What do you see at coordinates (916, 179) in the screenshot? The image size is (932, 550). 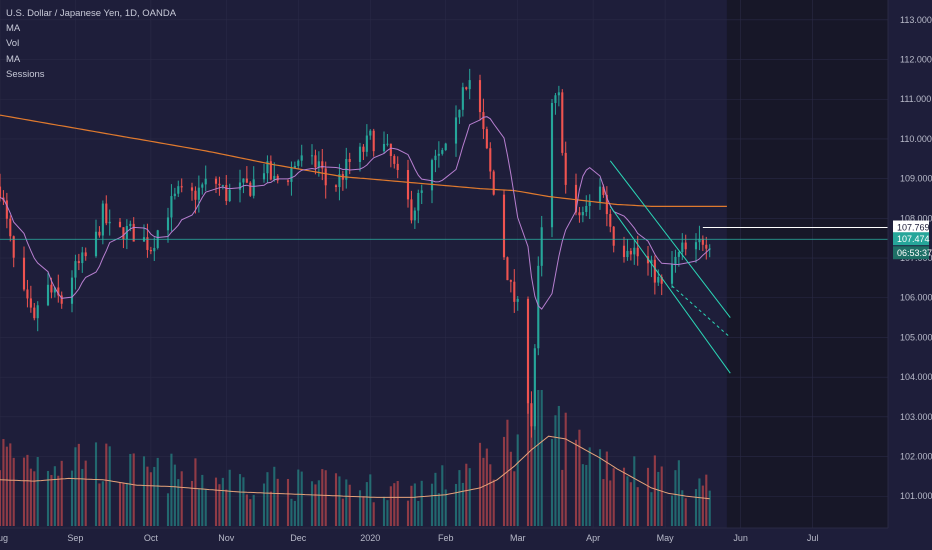 I see `y-tick-label: 109.000` at bounding box center [916, 179].